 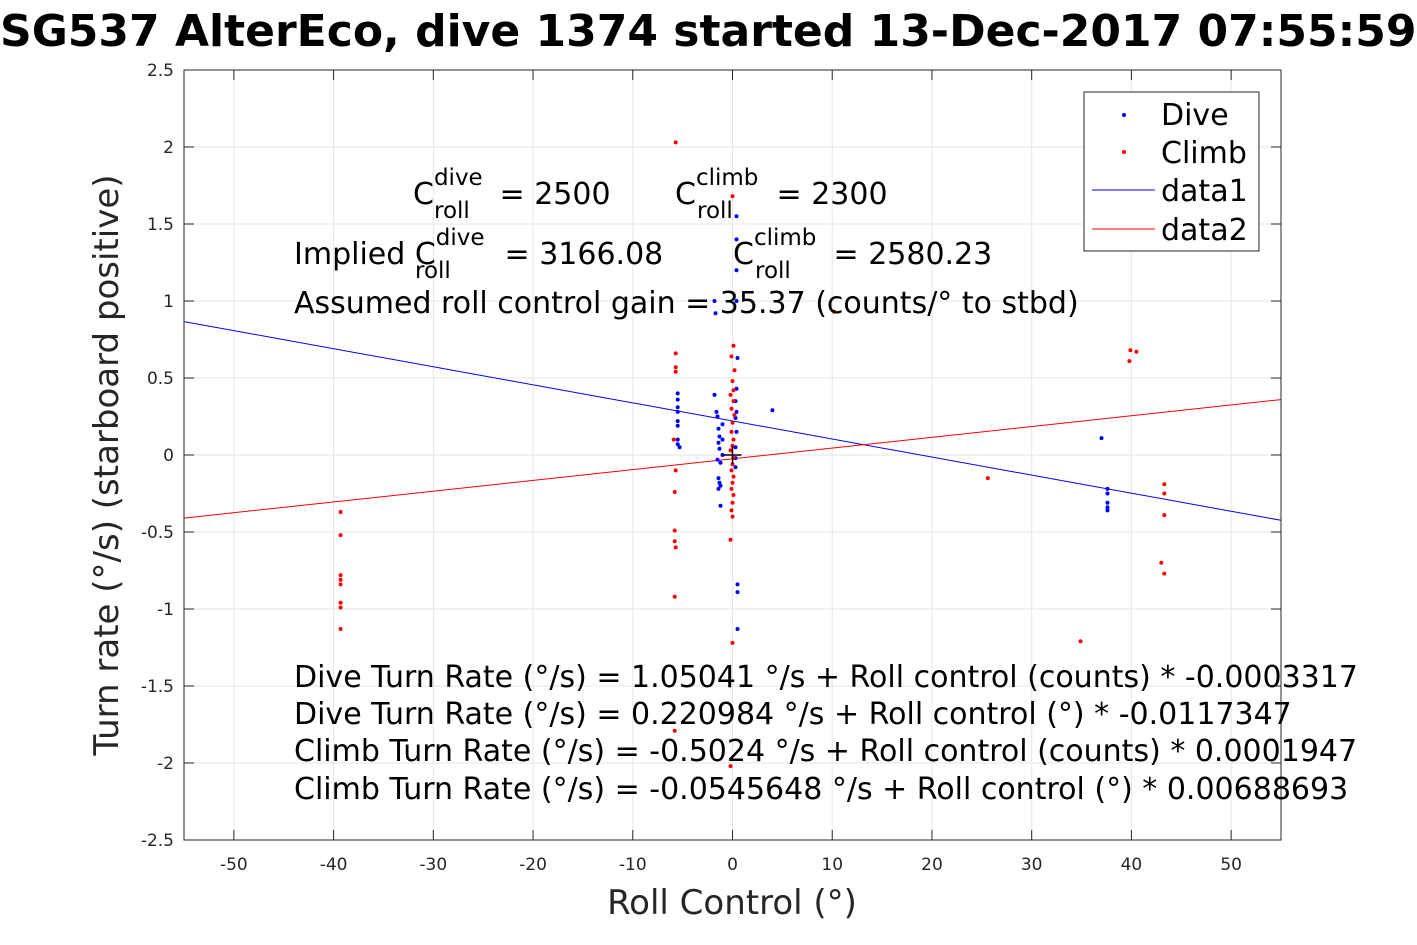 What do you see at coordinates (773, 271) in the screenshot?
I see `implied-climb-sub: roll` at bounding box center [773, 271].